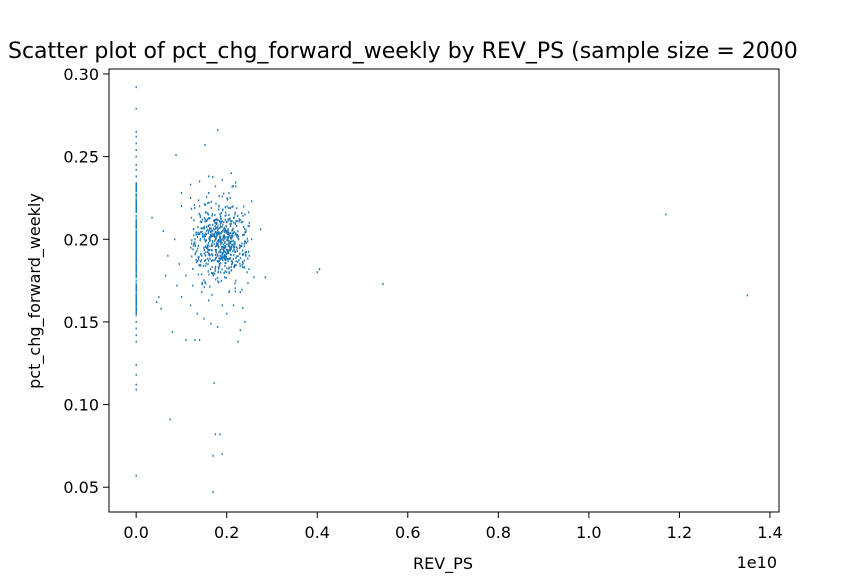  Describe the element at coordinates (81, 239) in the screenshot. I see `y-tick-label: 0.20` at that location.